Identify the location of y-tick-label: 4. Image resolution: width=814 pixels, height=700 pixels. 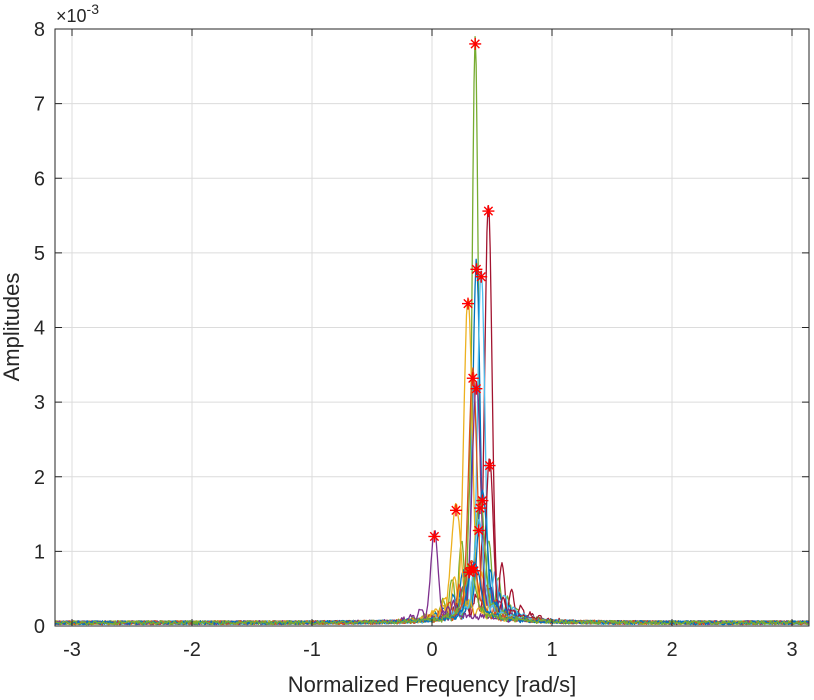
(39, 329).